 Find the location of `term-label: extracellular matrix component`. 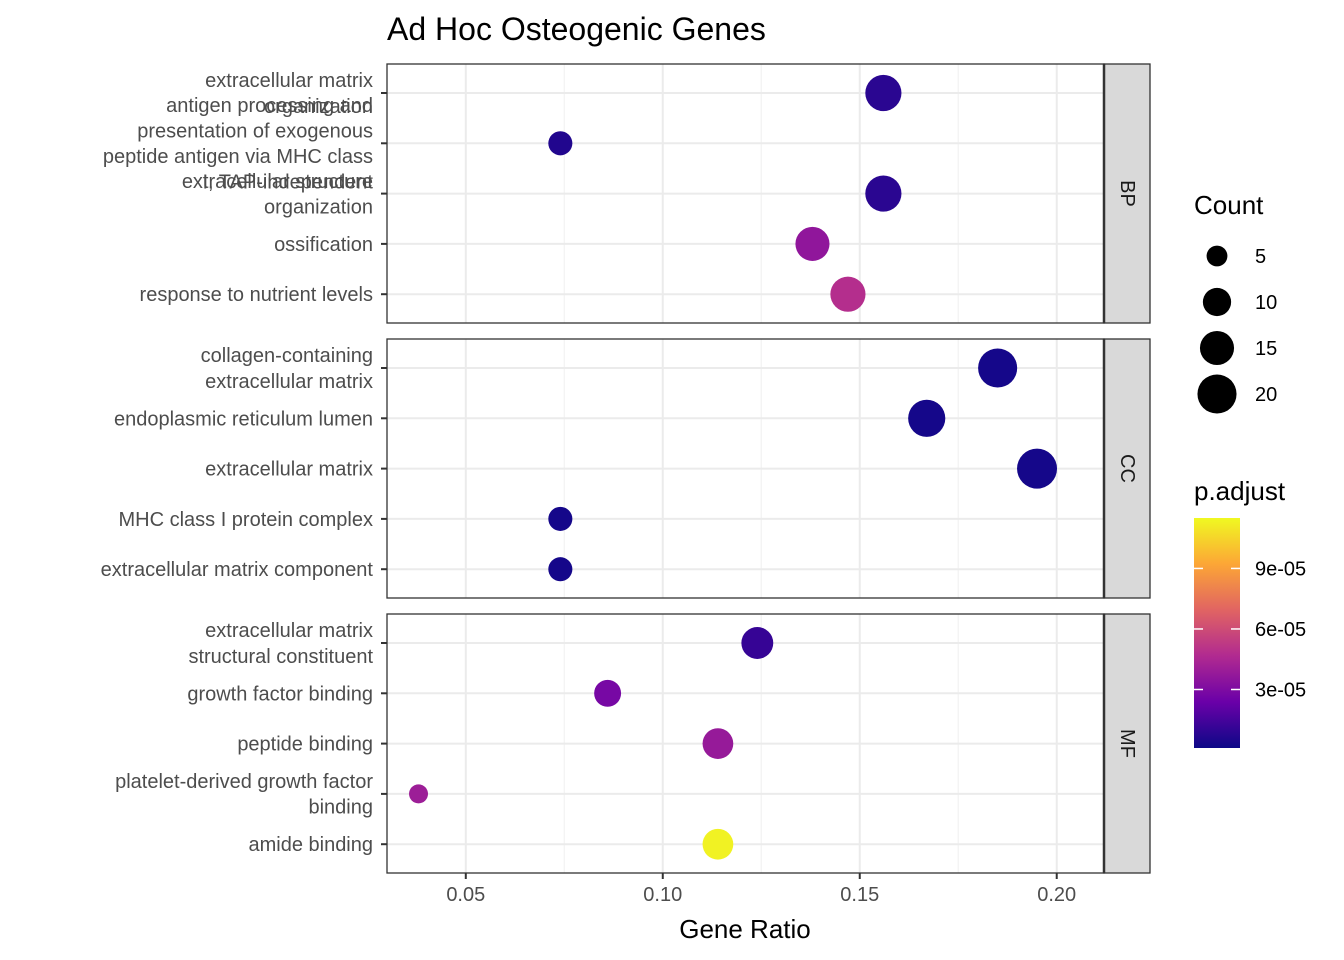

term-label: extracellular matrix component is located at coordinates (237, 570).